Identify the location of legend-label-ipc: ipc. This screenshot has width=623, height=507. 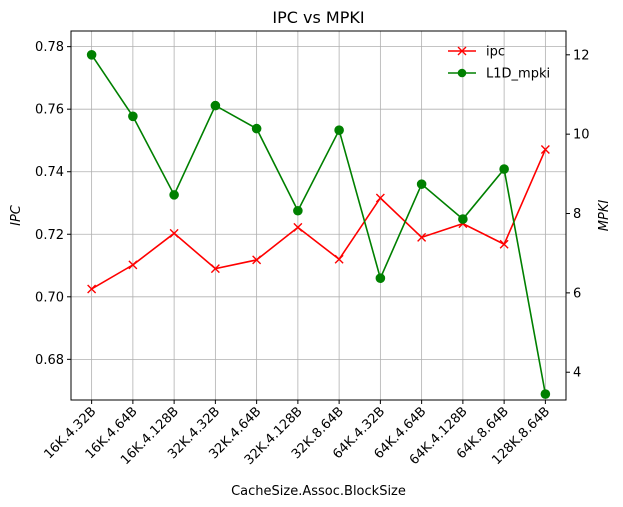
(495, 52).